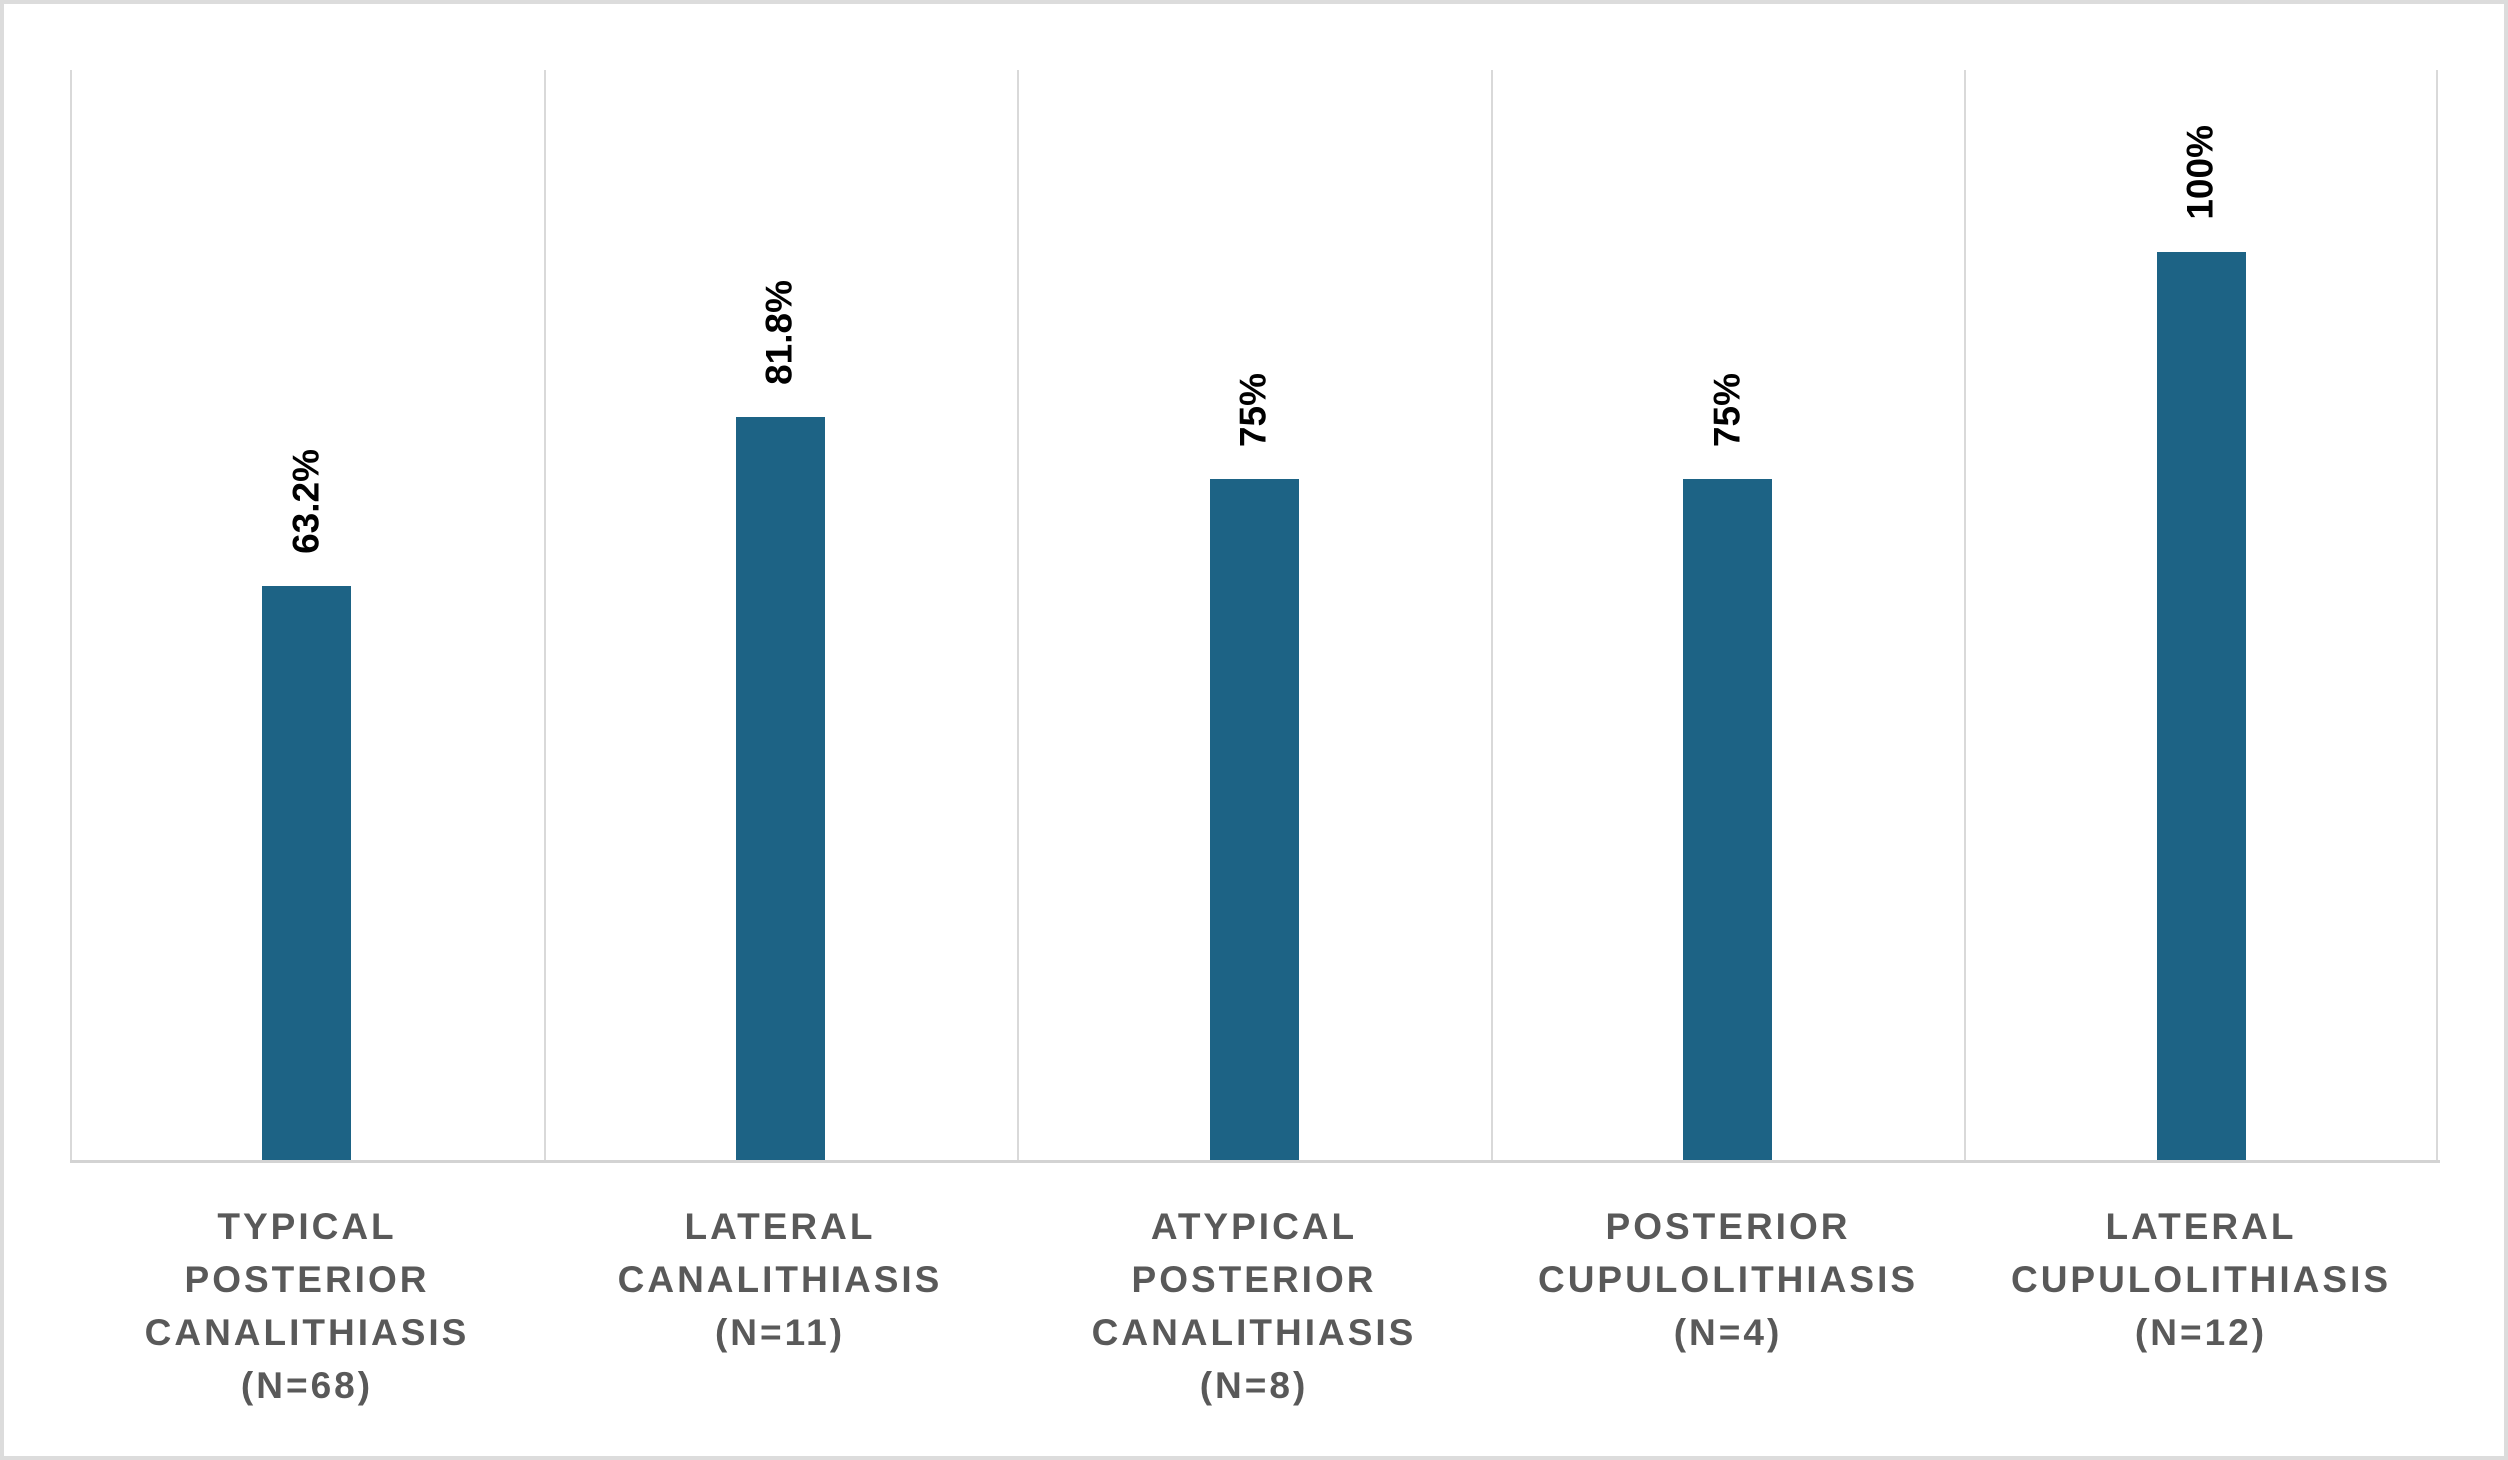  Describe the element at coordinates (1728, 1279) in the screenshot. I see `category-label-posterior-cupulolithiasis-n-4: POSTERIOR CUPULOLITHIASIS (N=4)` at that location.